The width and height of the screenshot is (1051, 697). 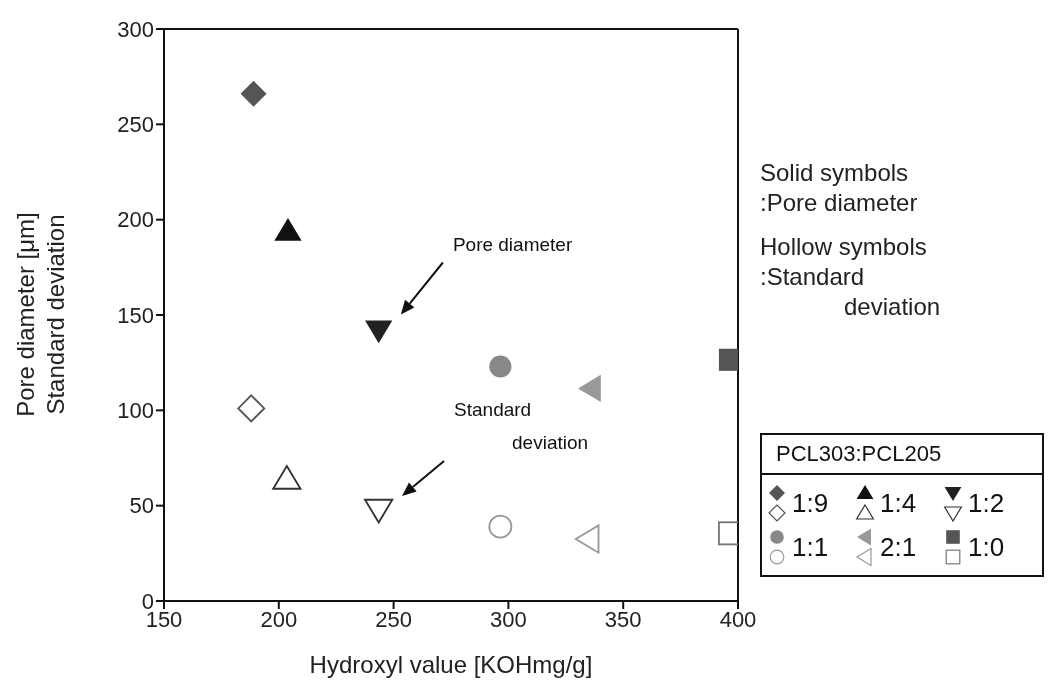 What do you see at coordinates (738, 619) in the screenshot?
I see `x-tick-label: 400` at bounding box center [738, 619].